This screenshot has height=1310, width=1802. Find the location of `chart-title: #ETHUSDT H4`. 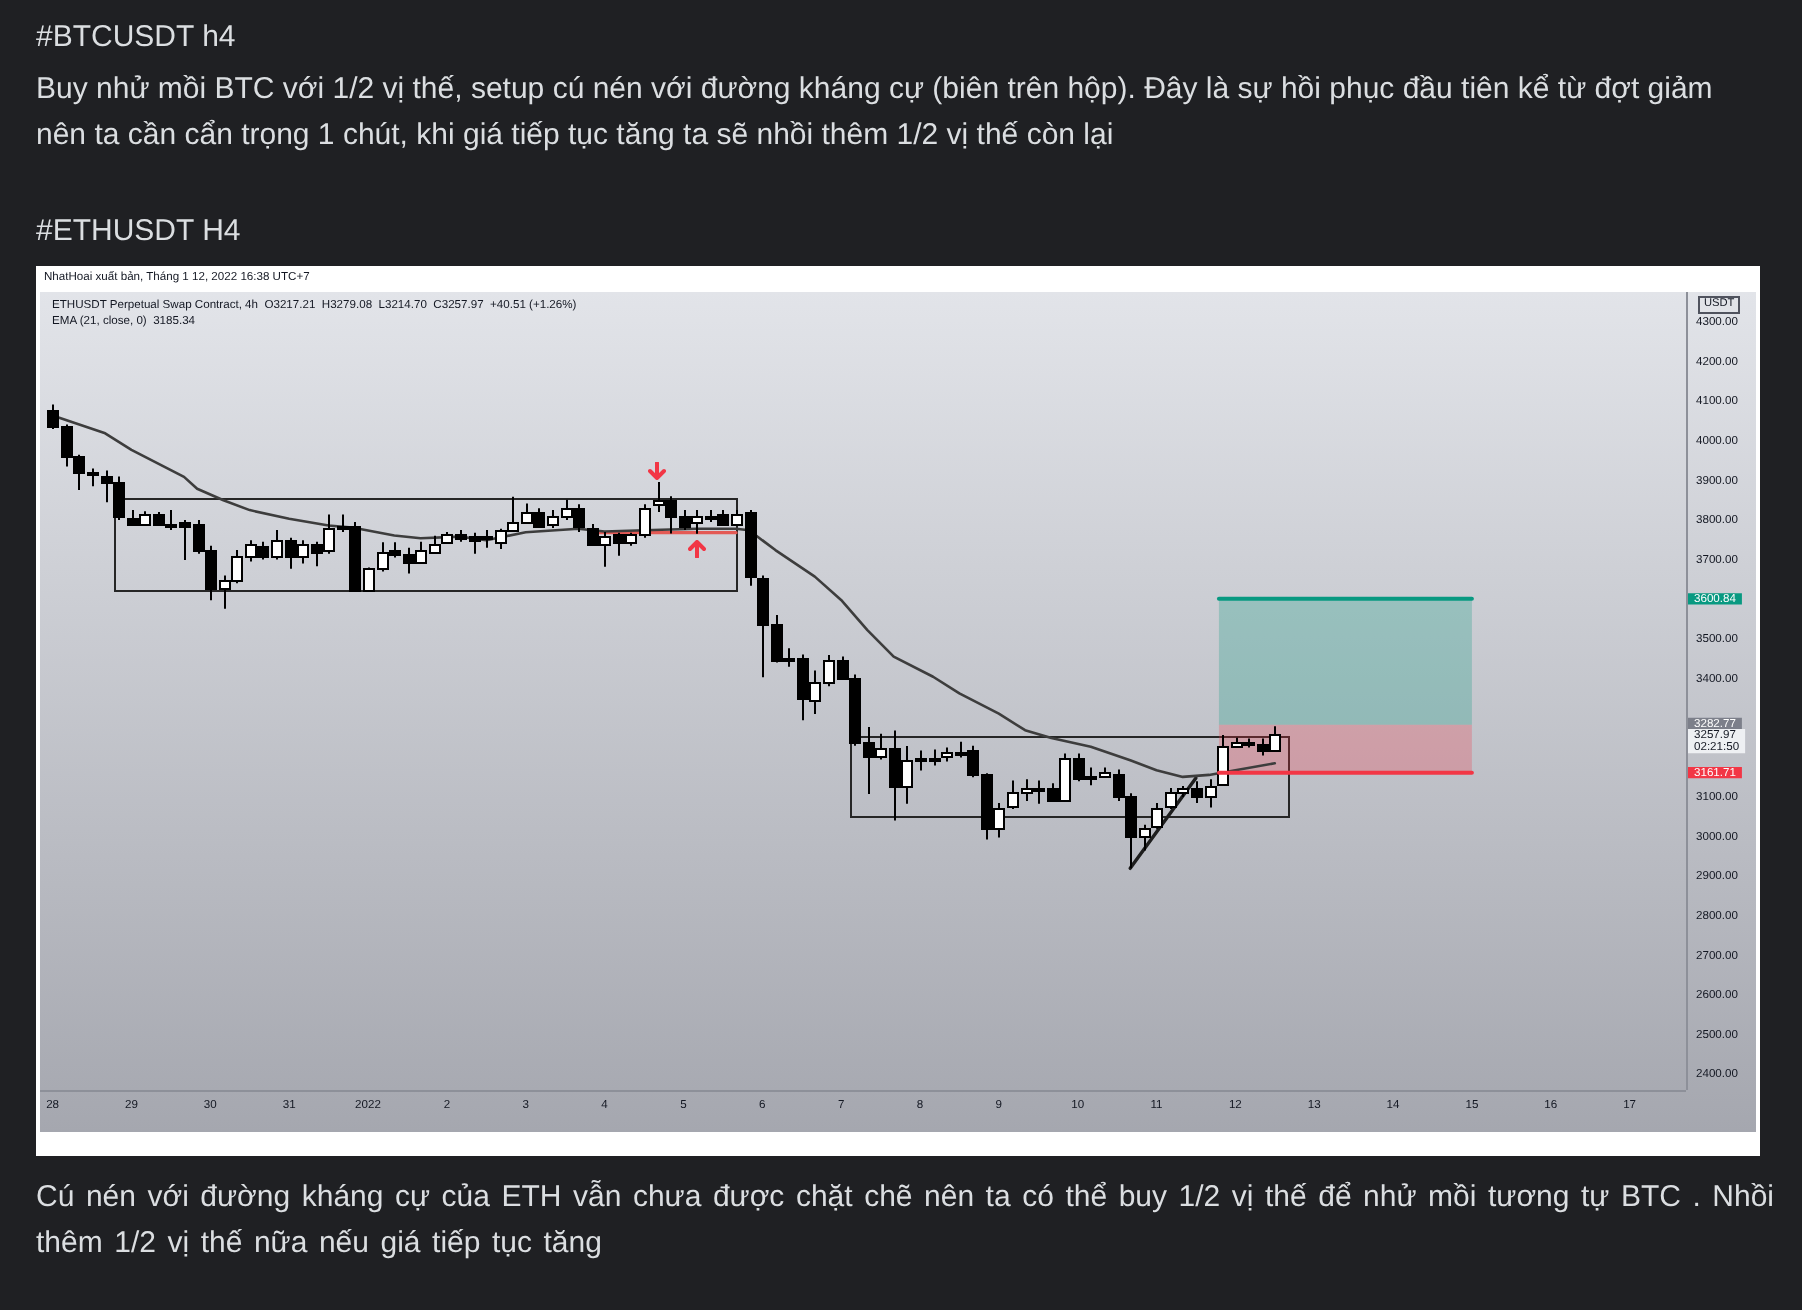

chart-title: #ETHUSDT H4 is located at coordinates (138, 232).